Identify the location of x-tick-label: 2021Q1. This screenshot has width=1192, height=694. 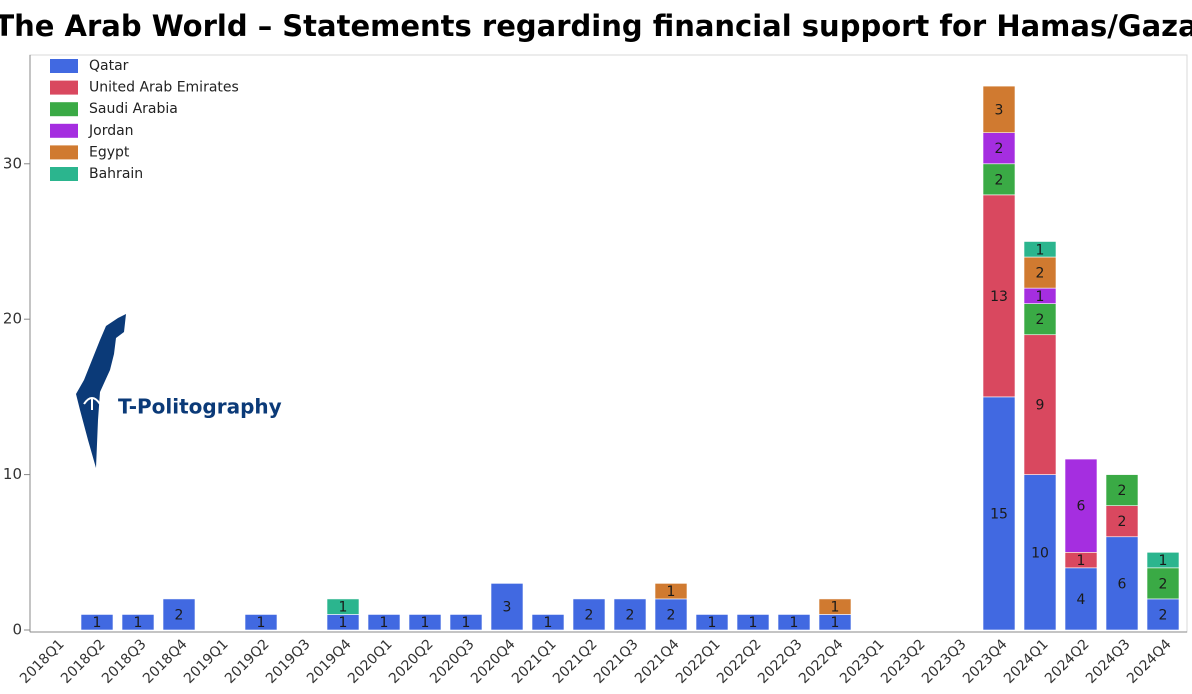
(534, 661).